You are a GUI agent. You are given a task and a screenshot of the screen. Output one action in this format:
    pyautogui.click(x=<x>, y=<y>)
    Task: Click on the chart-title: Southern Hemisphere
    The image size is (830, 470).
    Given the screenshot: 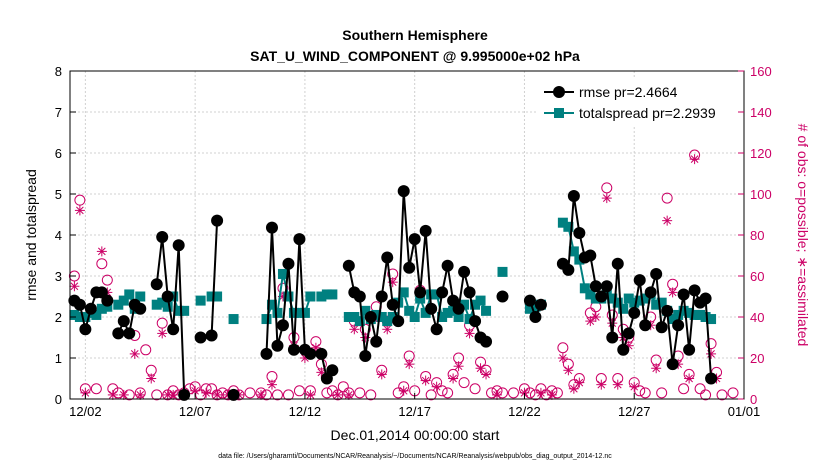 What is the action you would take?
    pyautogui.click(x=415, y=35)
    